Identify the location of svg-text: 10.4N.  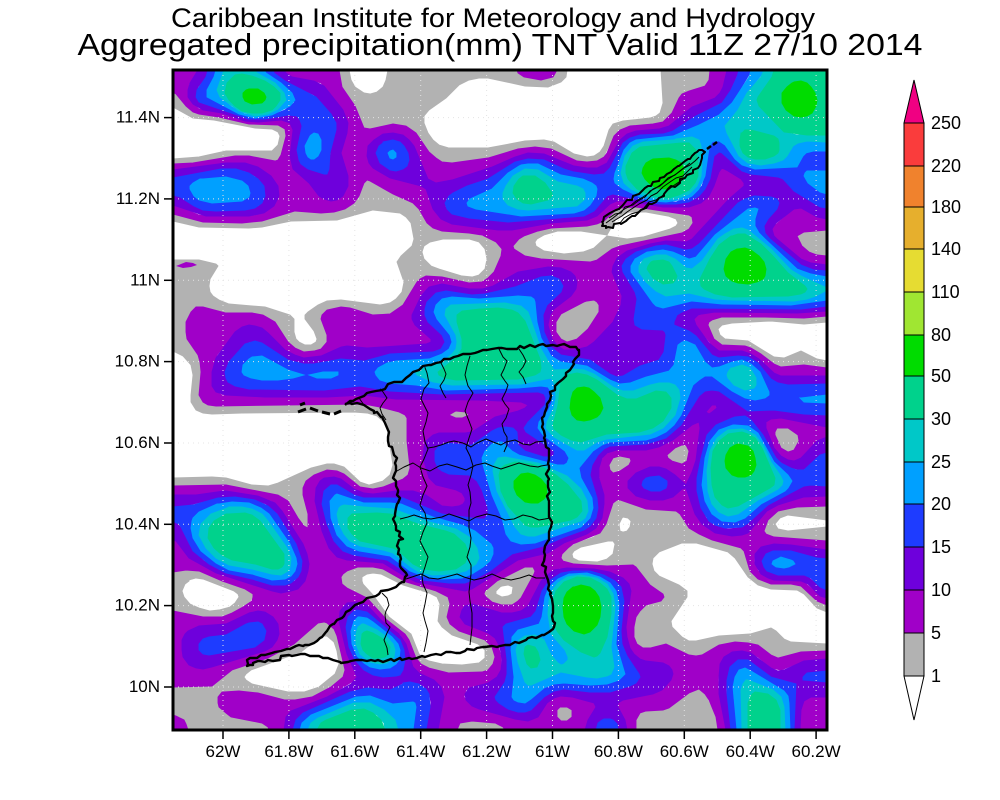
(137, 523).